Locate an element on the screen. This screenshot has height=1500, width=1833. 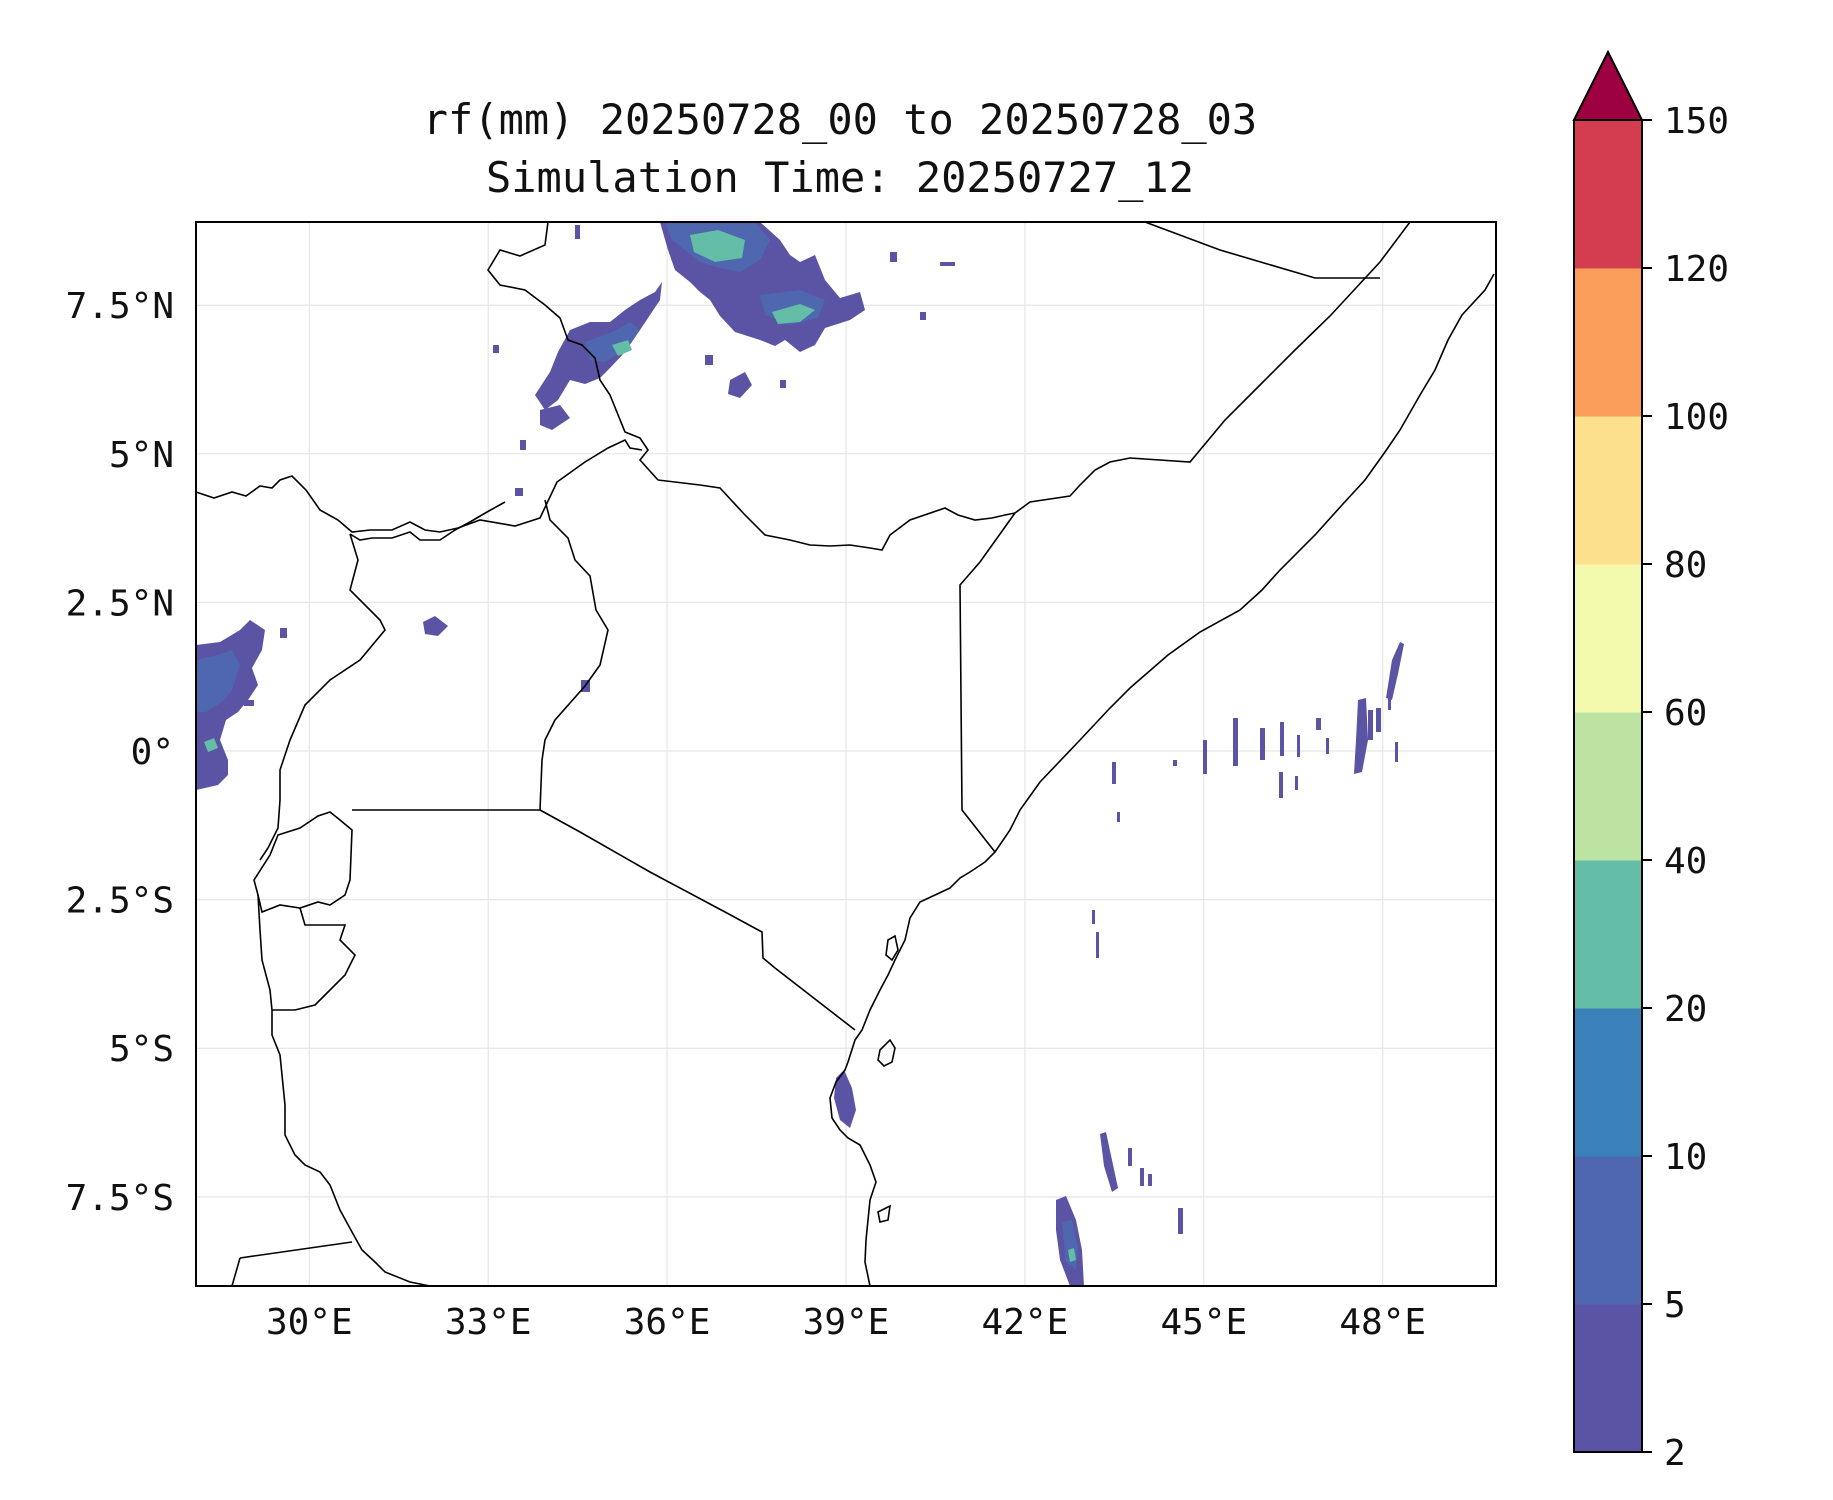
colorbar-tick-label: 10 is located at coordinates (1685, 1157).